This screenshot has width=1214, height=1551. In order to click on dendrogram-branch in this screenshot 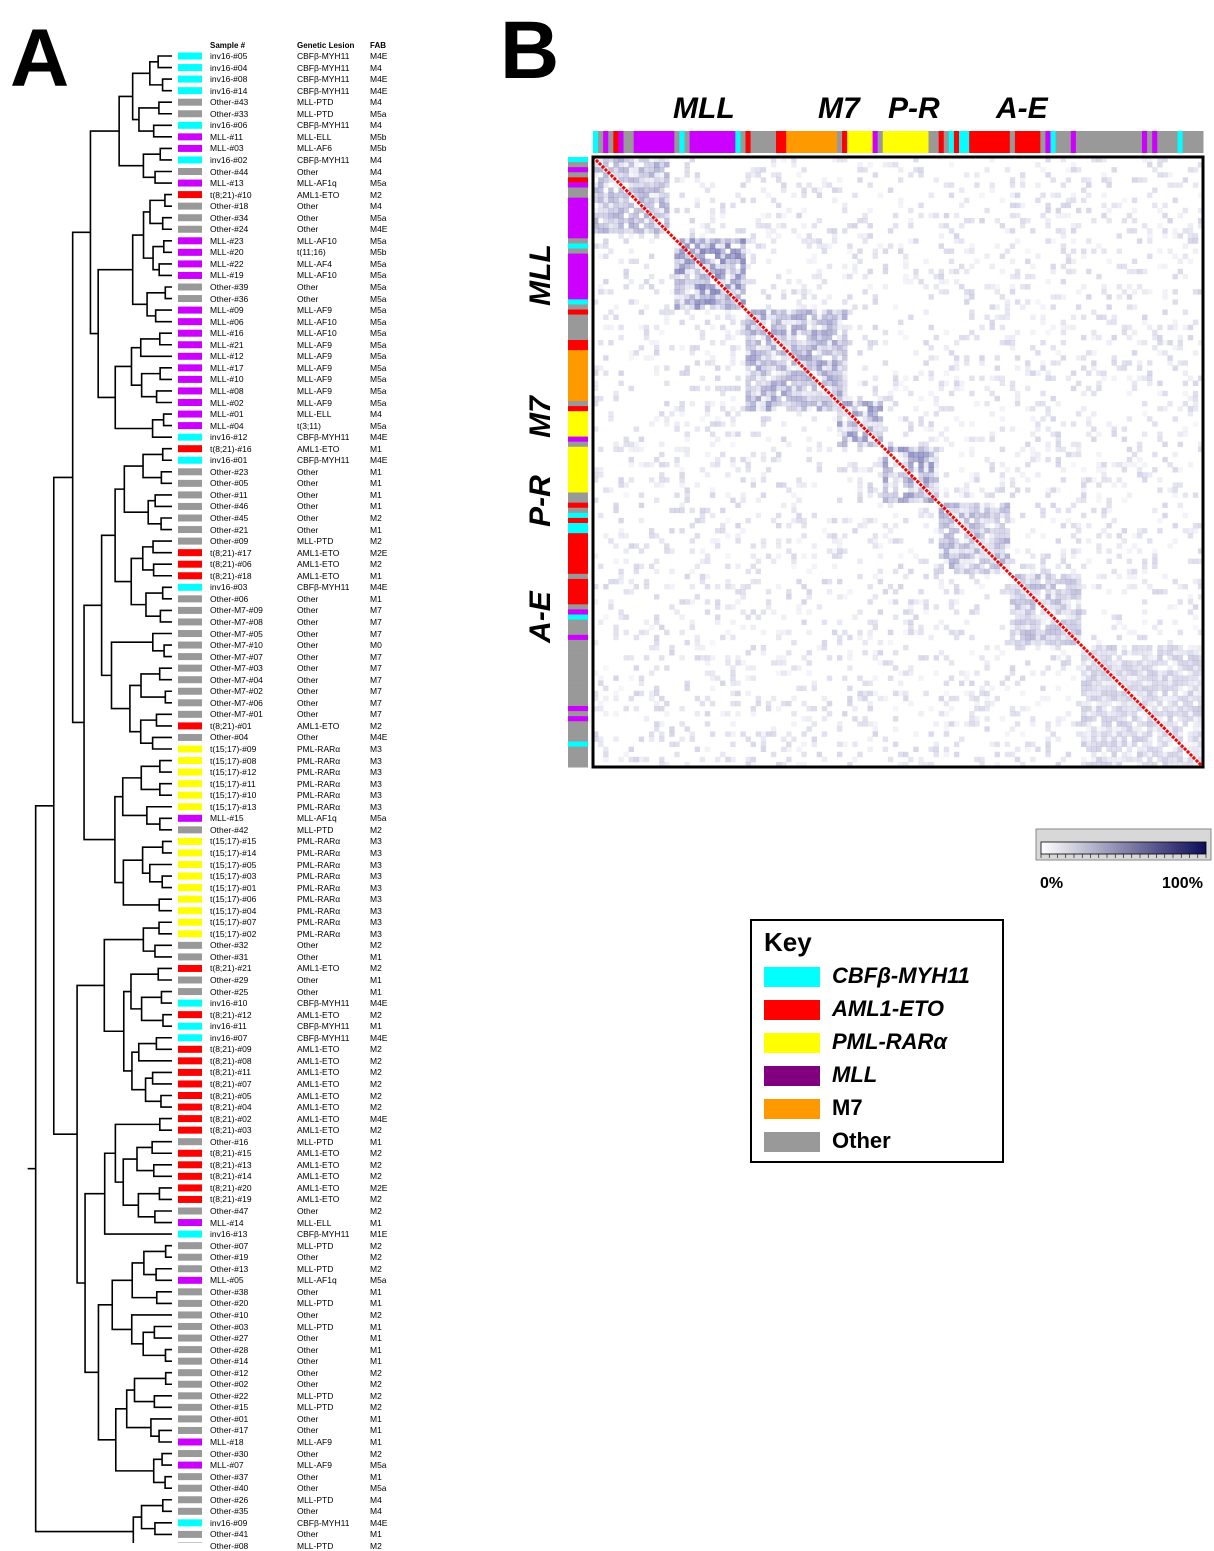, I will do `click(165, 974)`.